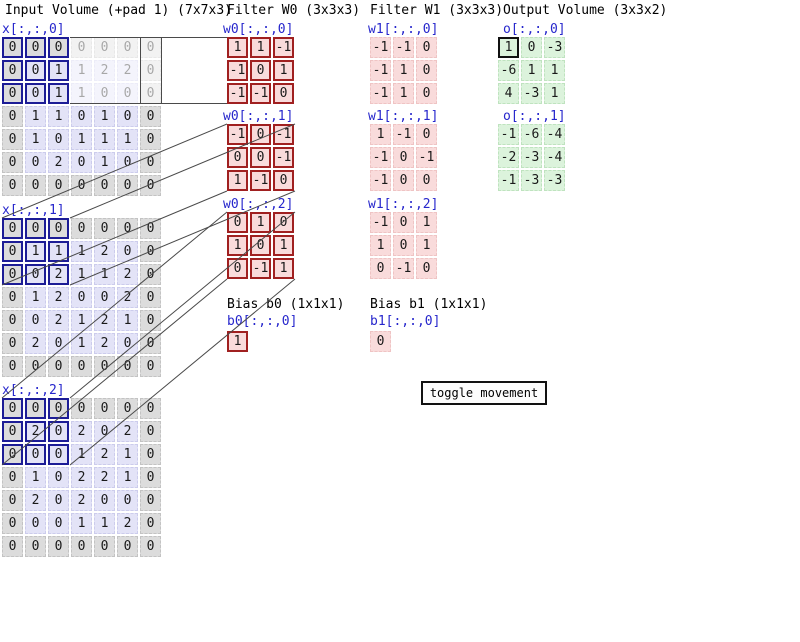 This screenshot has width=800, height=642. What do you see at coordinates (508, 134) in the screenshot?
I see `out-cell: -1` at bounding box center [508, 134].